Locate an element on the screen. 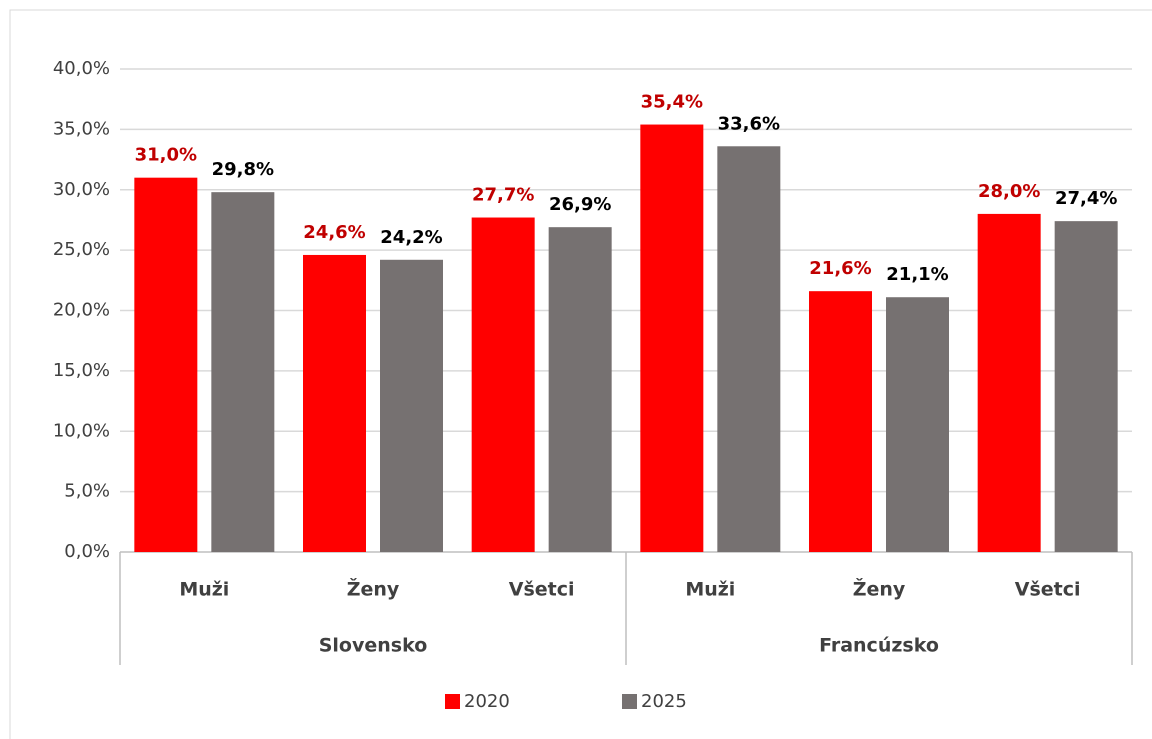 The height and width of the screenshot is (739, 1152). data-label: 29,8% is located at coordinates (243, 169).